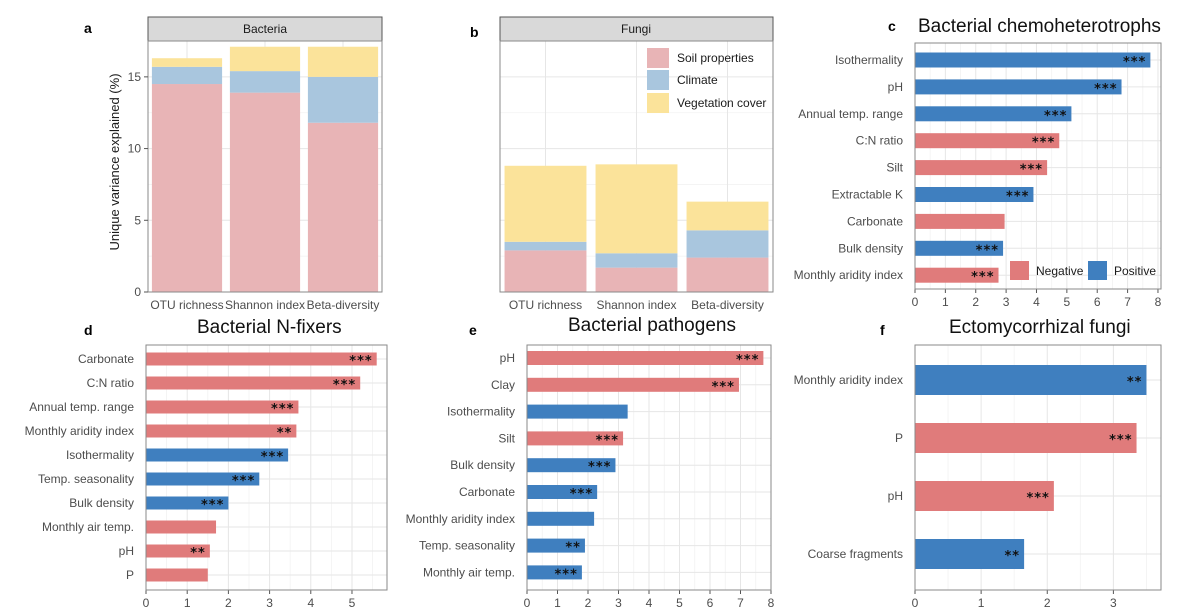  What do you see at coordinates (970, 554) in the screenshot?
I see `bar-coarse-fragments` at bounding box center [970, 554].